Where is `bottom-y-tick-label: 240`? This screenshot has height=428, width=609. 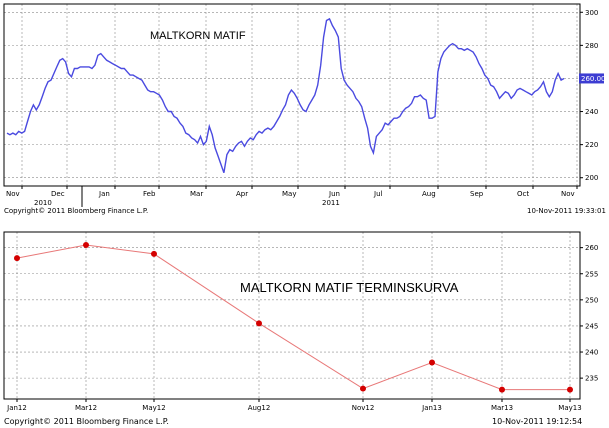 bottom-y-tick-label: 240 is located at coordinates (591, 353).